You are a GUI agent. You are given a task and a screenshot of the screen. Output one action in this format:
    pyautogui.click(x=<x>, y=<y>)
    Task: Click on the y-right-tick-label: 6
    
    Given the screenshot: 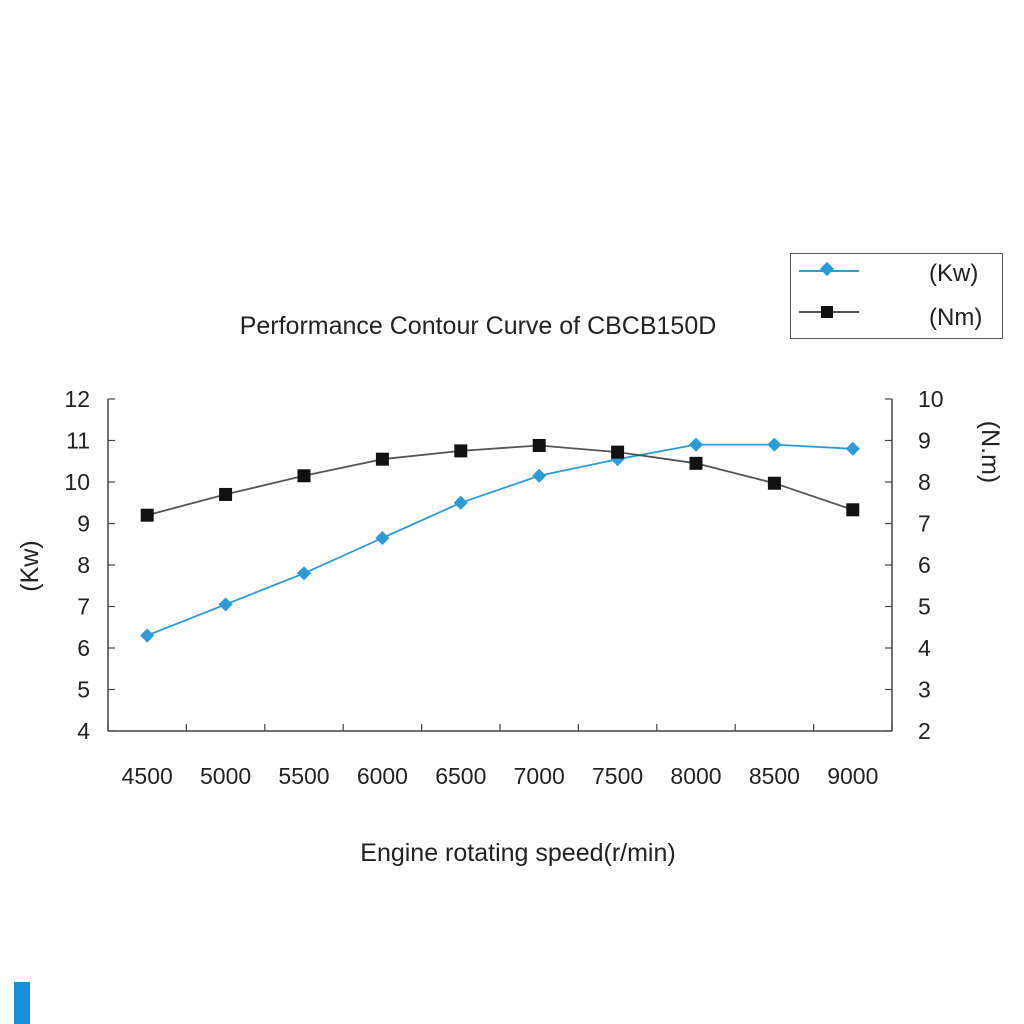 What is the action you would take?
    pyautogui.click(x=924, y=565)
    